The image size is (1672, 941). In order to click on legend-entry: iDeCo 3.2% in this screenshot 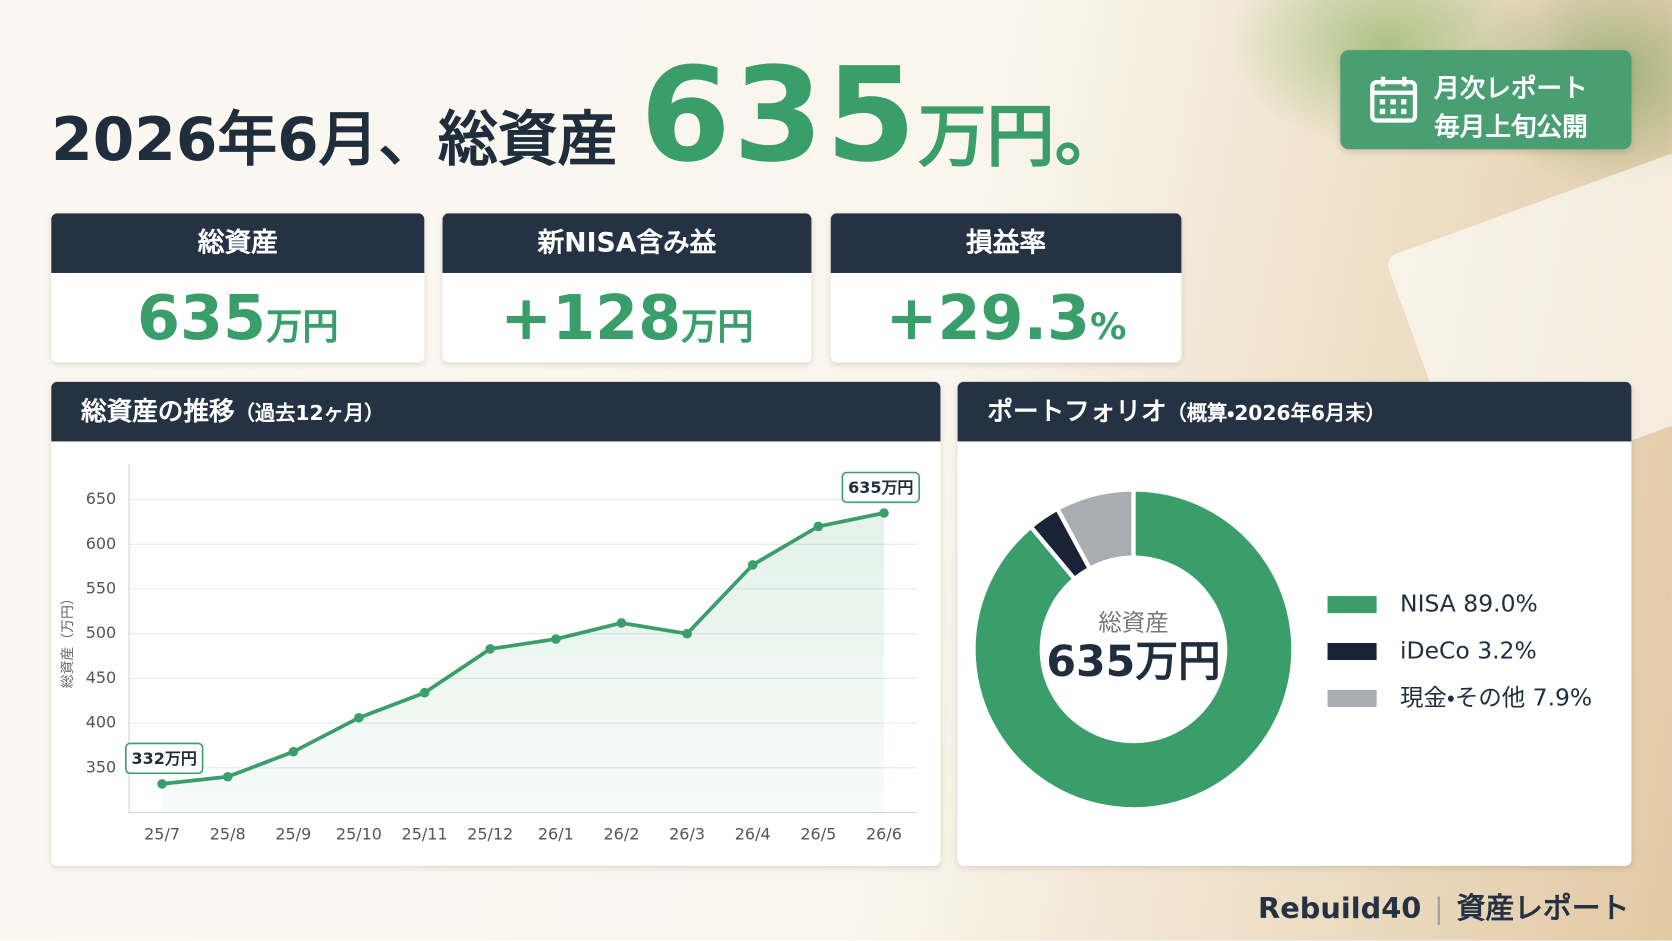, I will do `click(1468, 650)`.